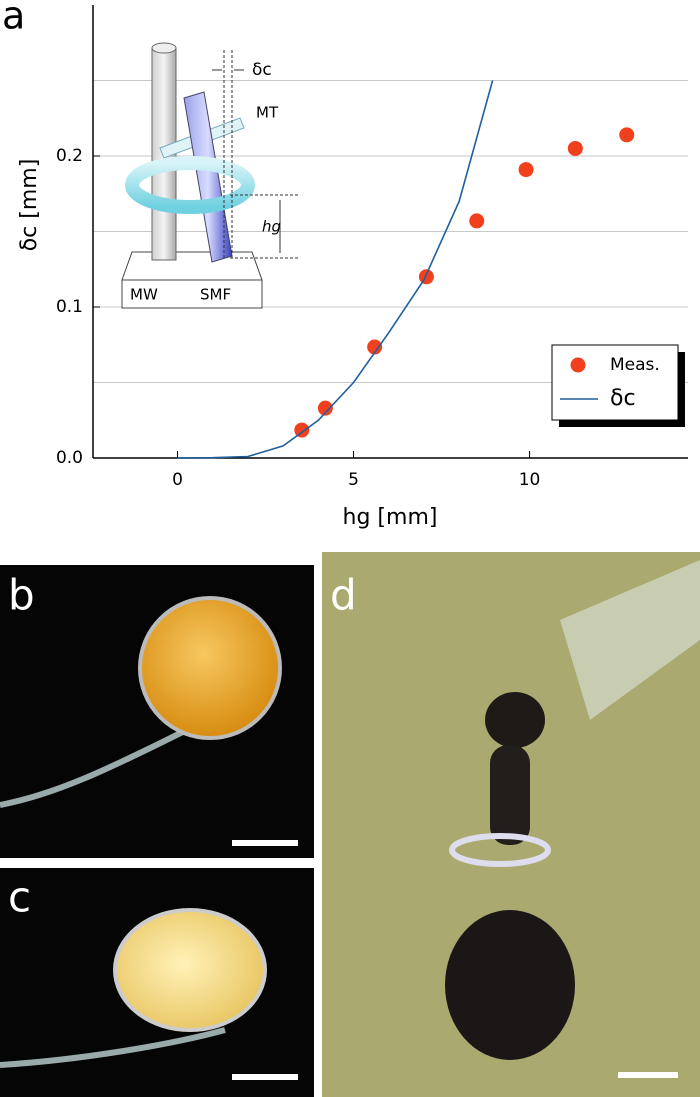 Image resolution: width=700 pixels, height=1097 pixels. What do you see at coordinates (13, 19) in the screenshot?
I see `panel-label: a` at bounding box center [13, 19].